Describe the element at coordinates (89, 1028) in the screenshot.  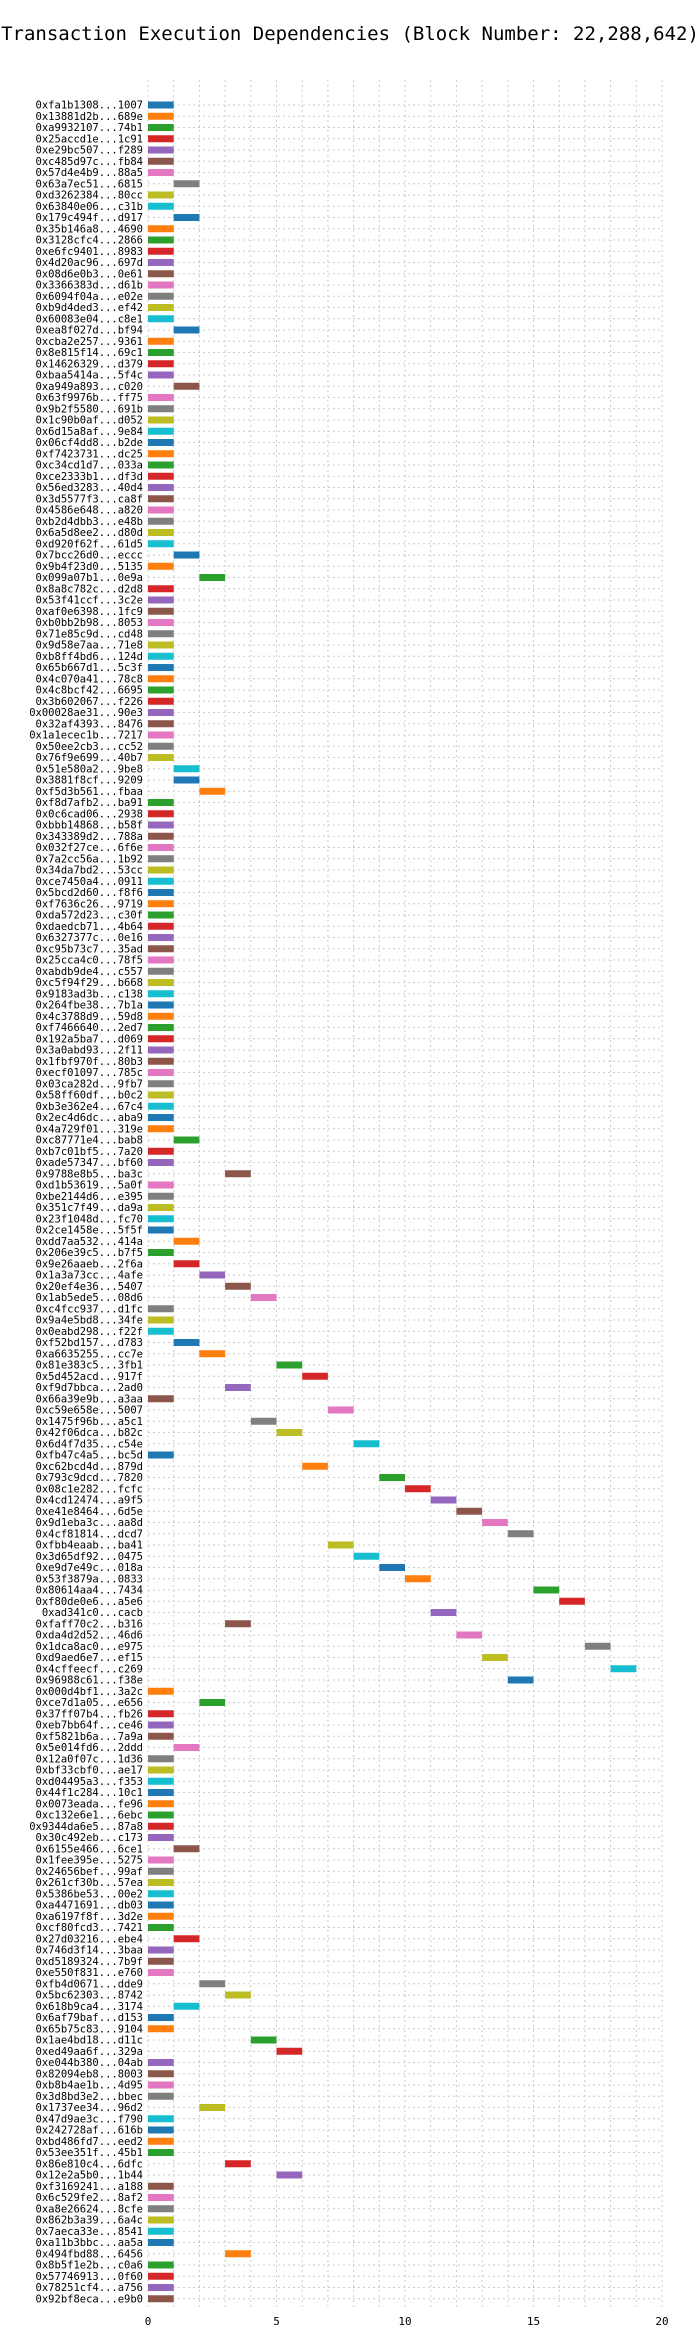
I see `y-tick-label: 0xf7466640...2ed7` at that location.